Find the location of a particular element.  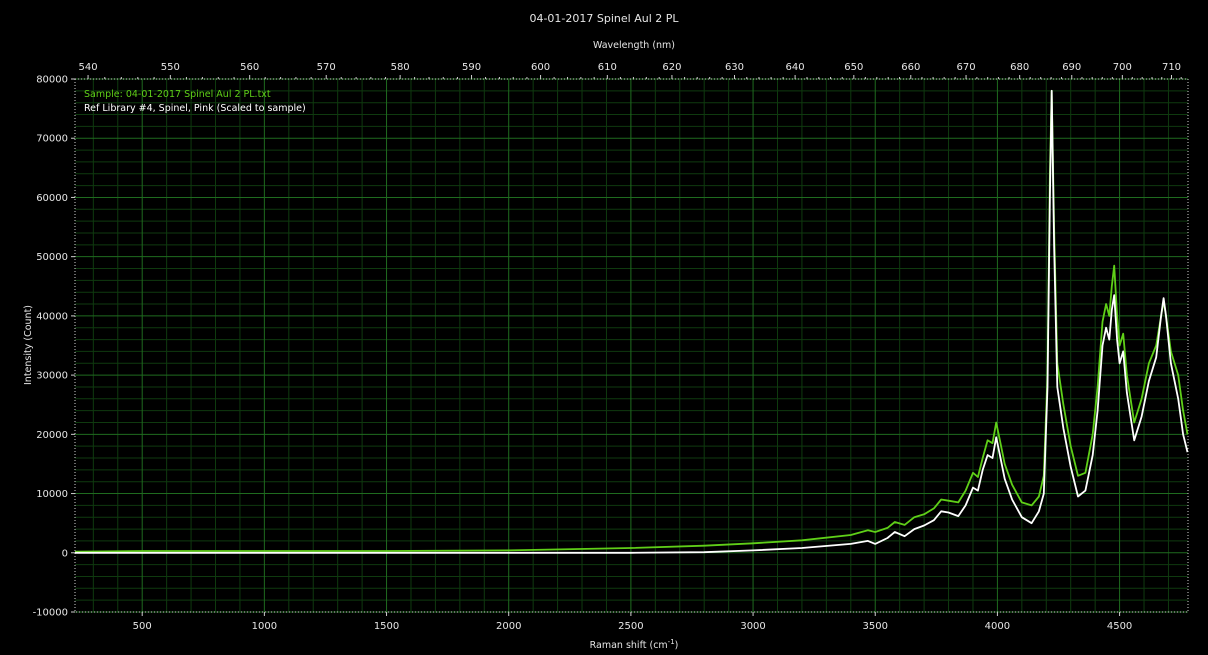

y-tick-label: 20000 is located at coordinates (52, 435).